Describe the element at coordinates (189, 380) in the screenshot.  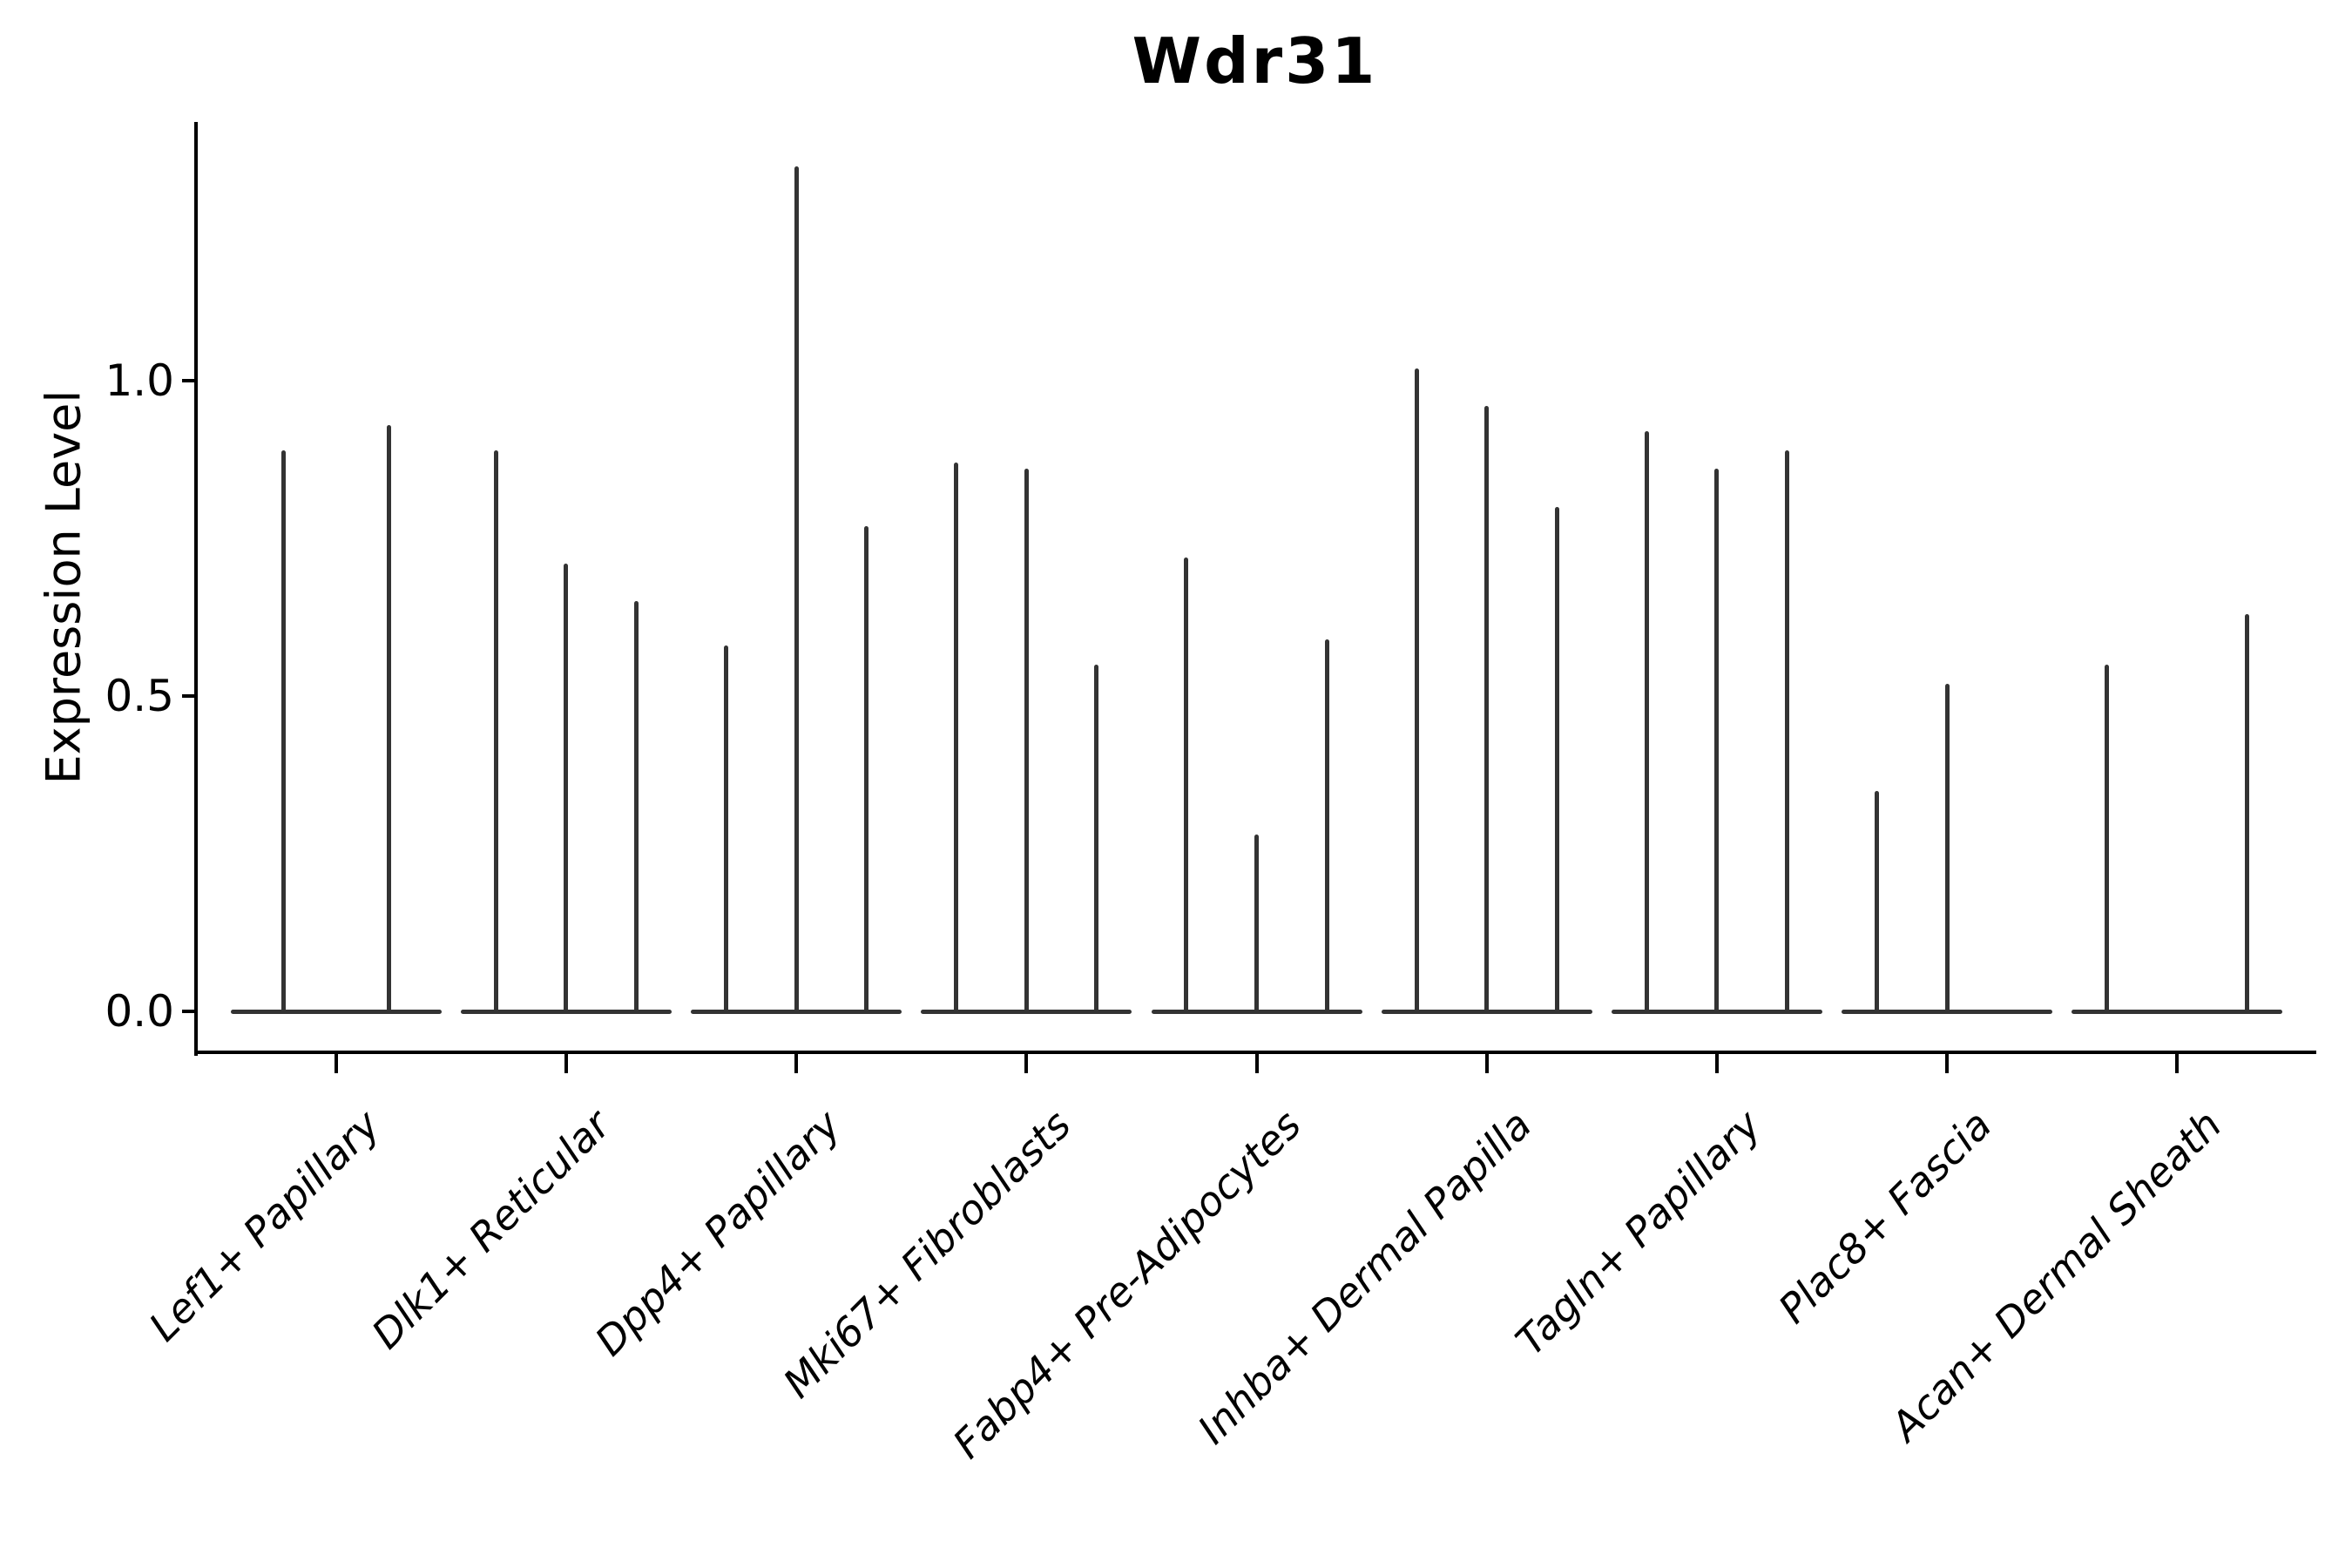
I see `y-tick-mark-1.0` at that location.